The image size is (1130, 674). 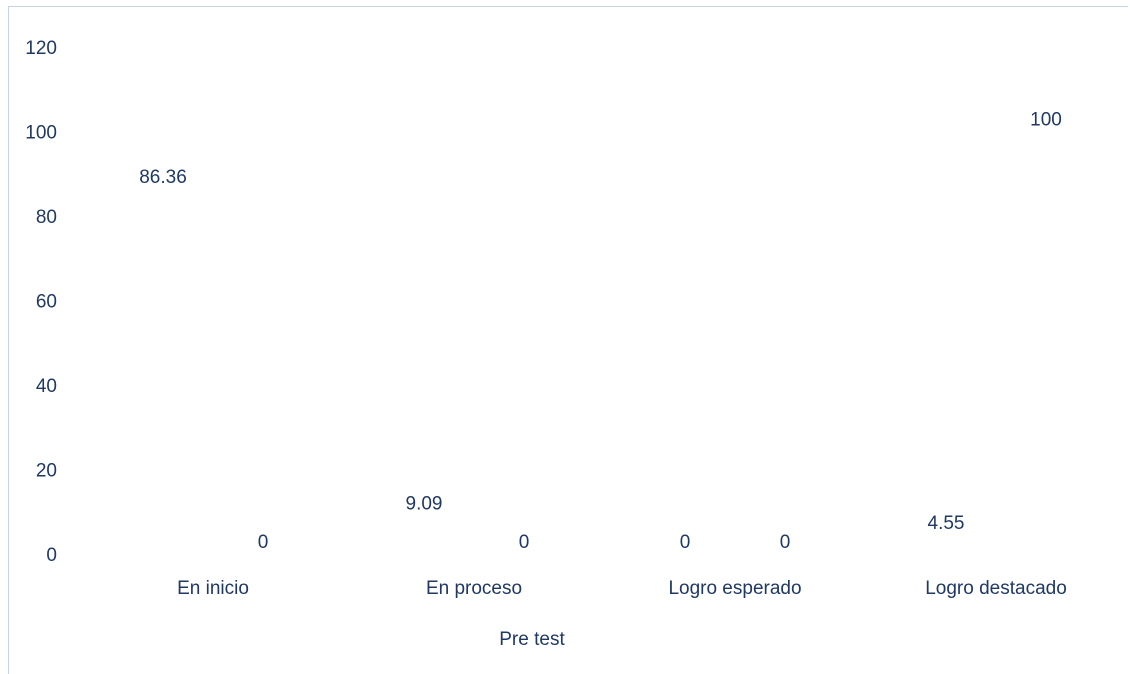 I want to click on y-tick-label-80: 80, so click(x=46, y=217).